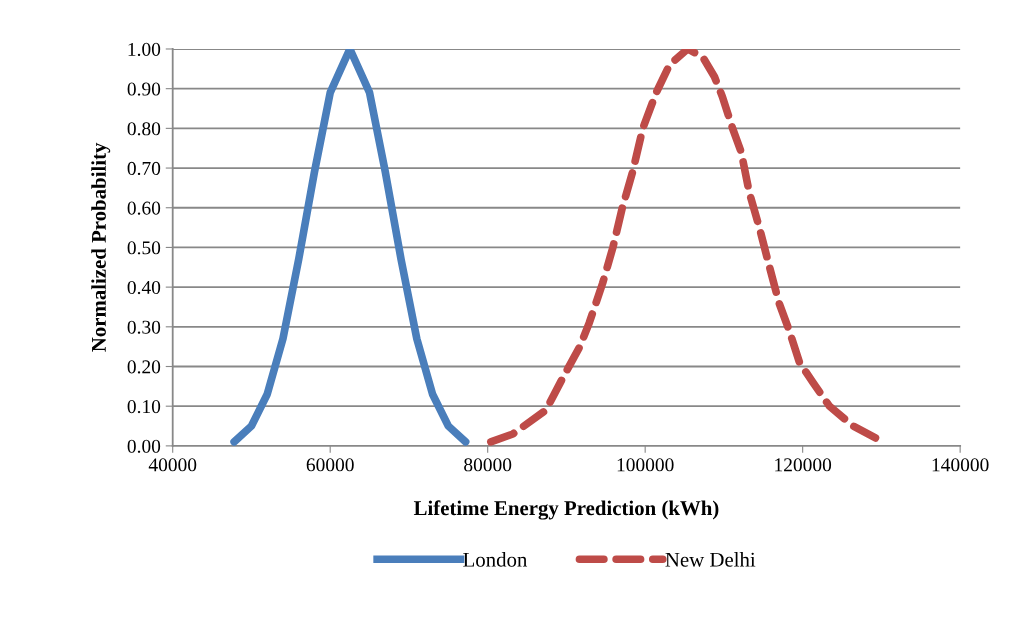  What do you see at coordinates (101, 247) in the screenshot?
I see `y-axis-title: Normalized Probability` at bounding box center [101, 247].